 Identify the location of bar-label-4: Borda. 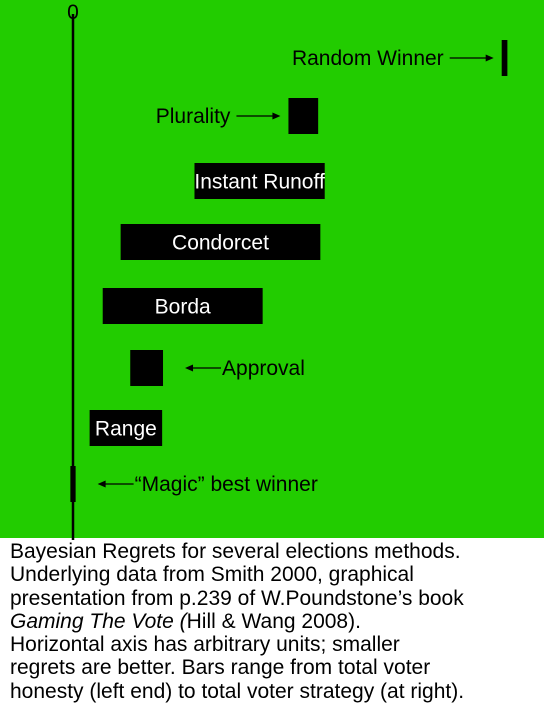
(183, 307).